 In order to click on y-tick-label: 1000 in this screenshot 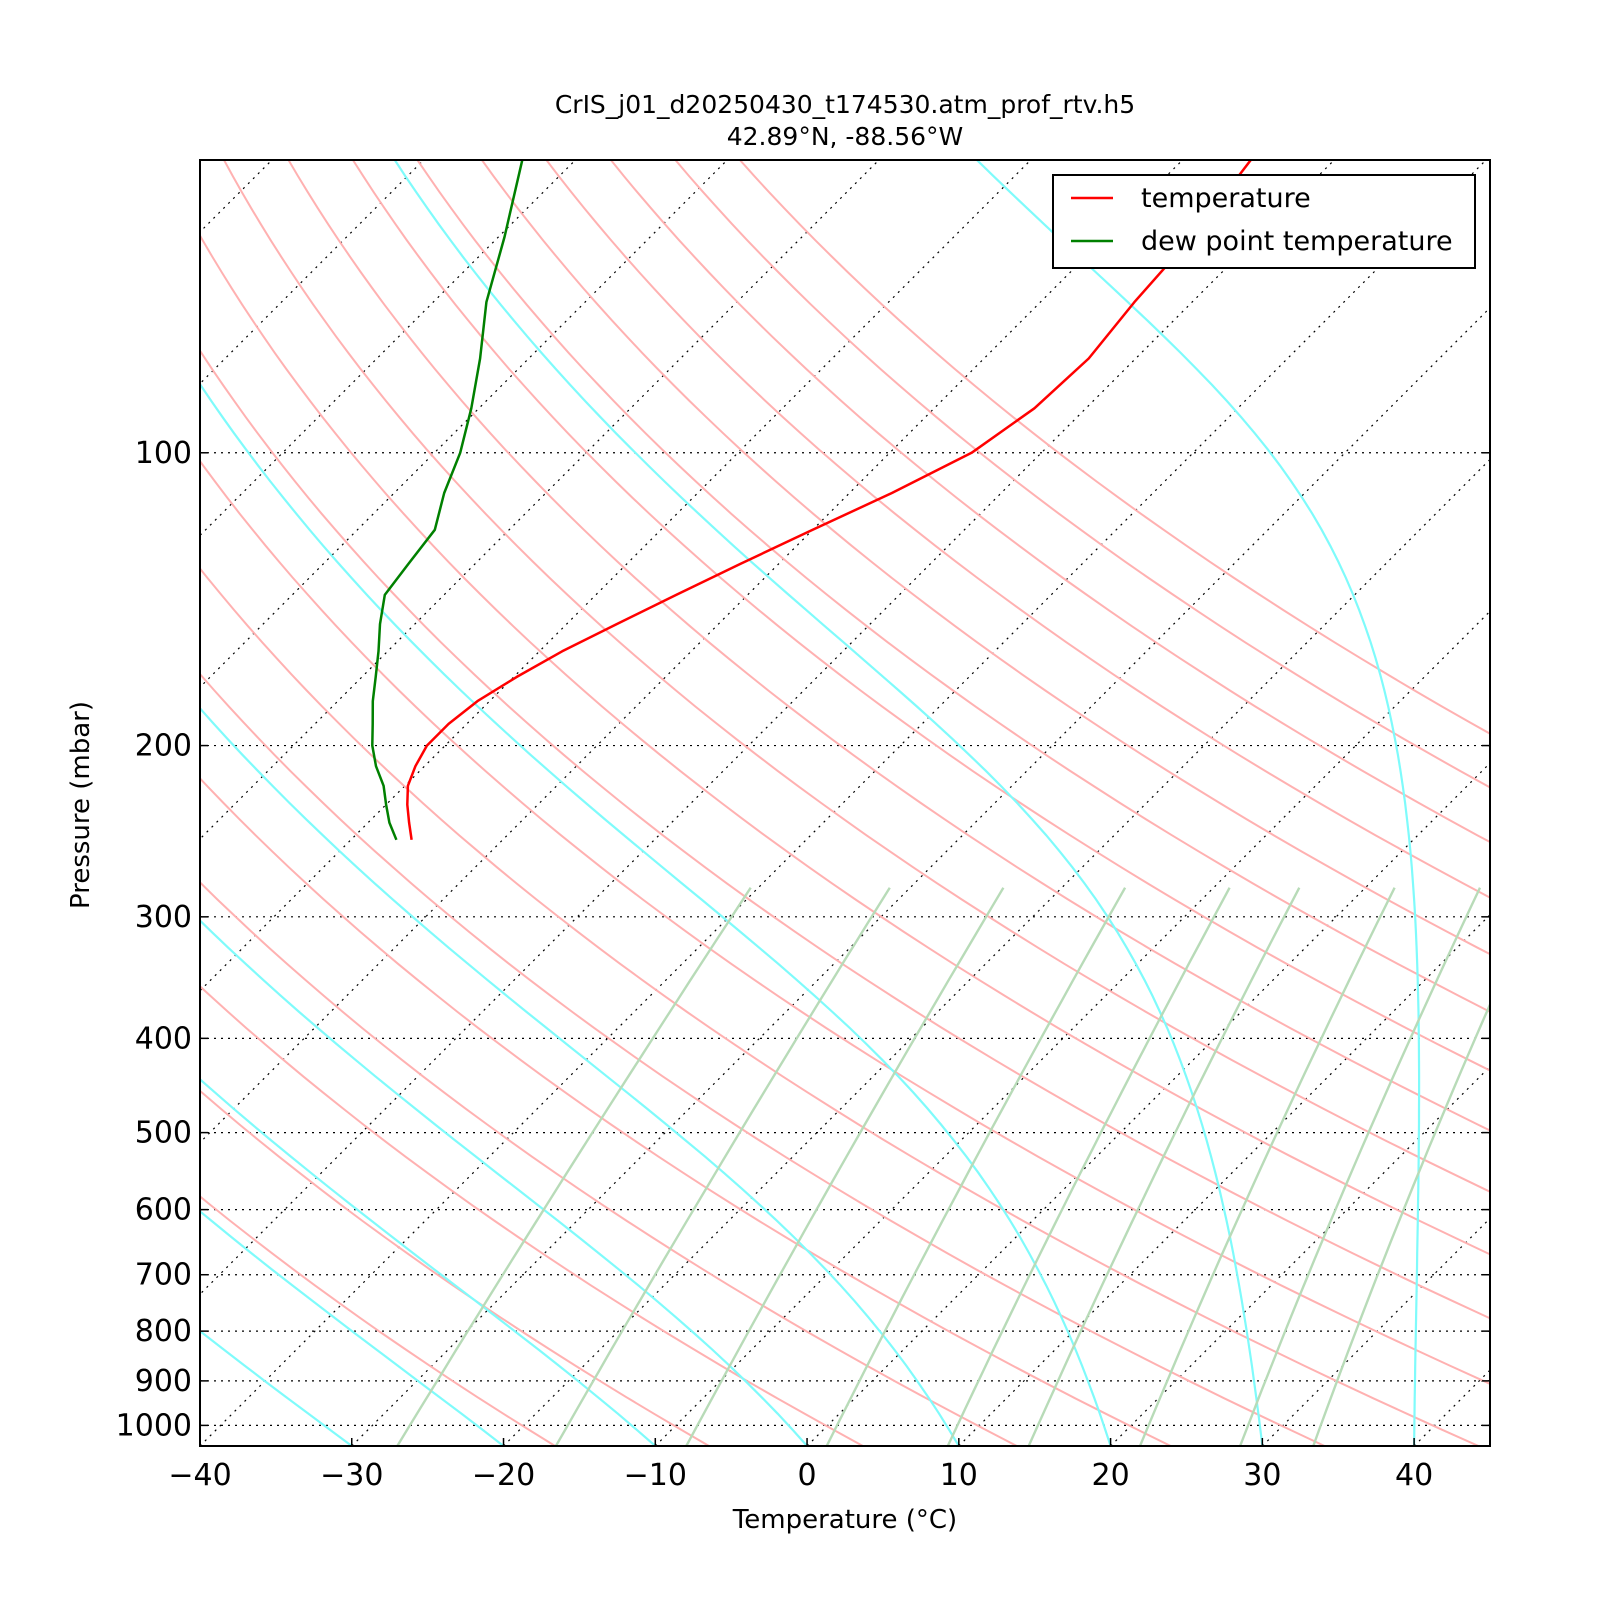, I will do `click(154, 1425)`.